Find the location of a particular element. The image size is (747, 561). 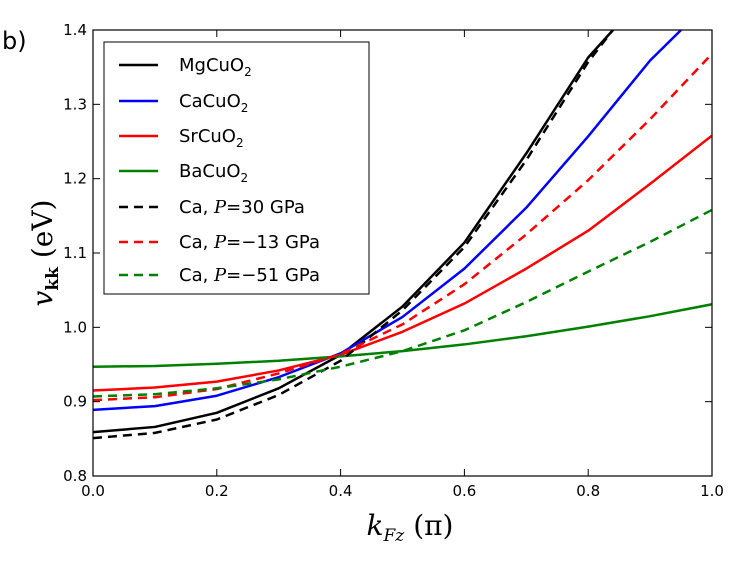

x-axis-symbol: k is located at coordinates (375, 525).